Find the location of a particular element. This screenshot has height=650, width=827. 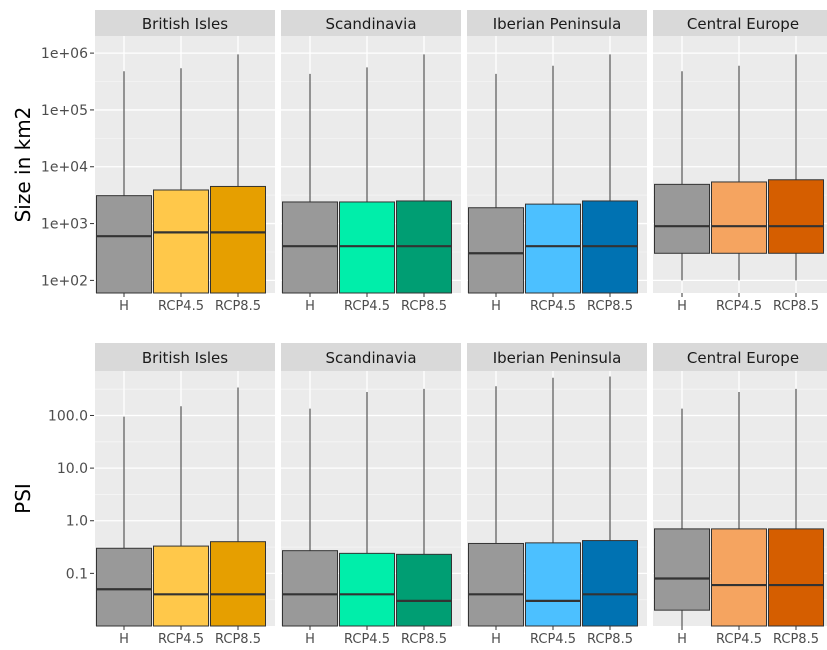

y-tick-label: 1e+02 is located at coordinates (64, 281).